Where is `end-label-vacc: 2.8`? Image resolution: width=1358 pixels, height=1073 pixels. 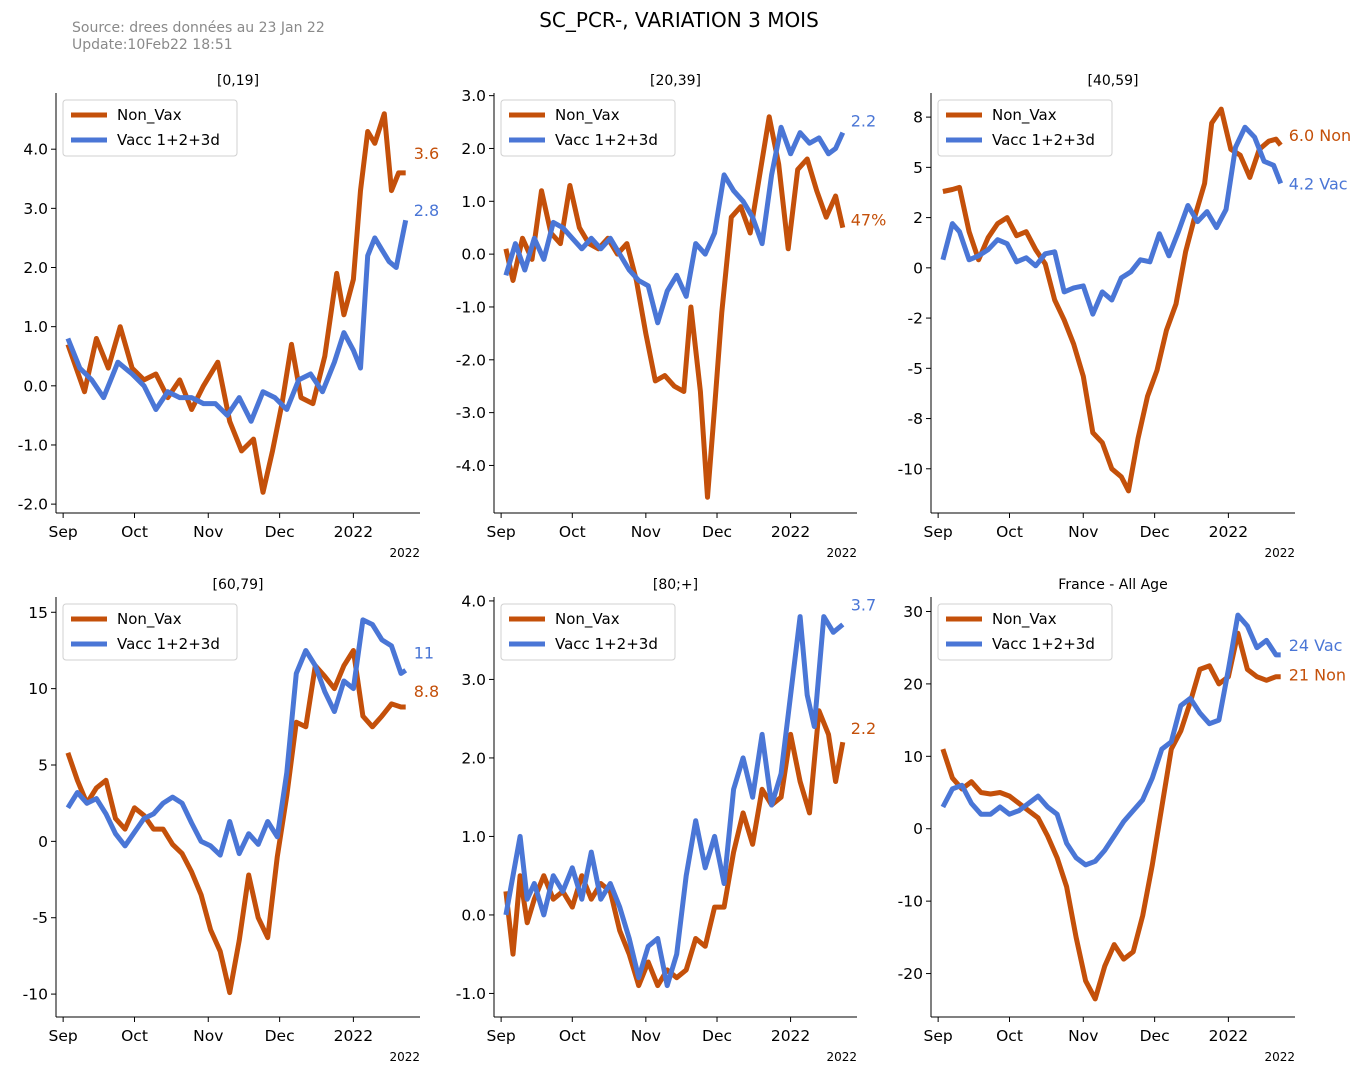
end-label-vacc: 2.8 is located at coordinates (426, 210).